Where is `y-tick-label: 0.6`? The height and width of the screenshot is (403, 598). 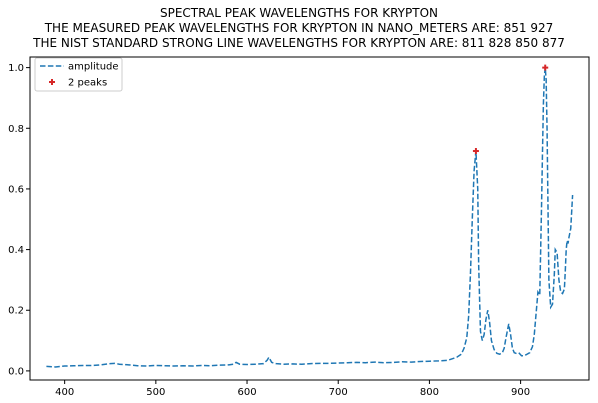 y-tick-label: 0.6 is located at coordinates (16, 189).